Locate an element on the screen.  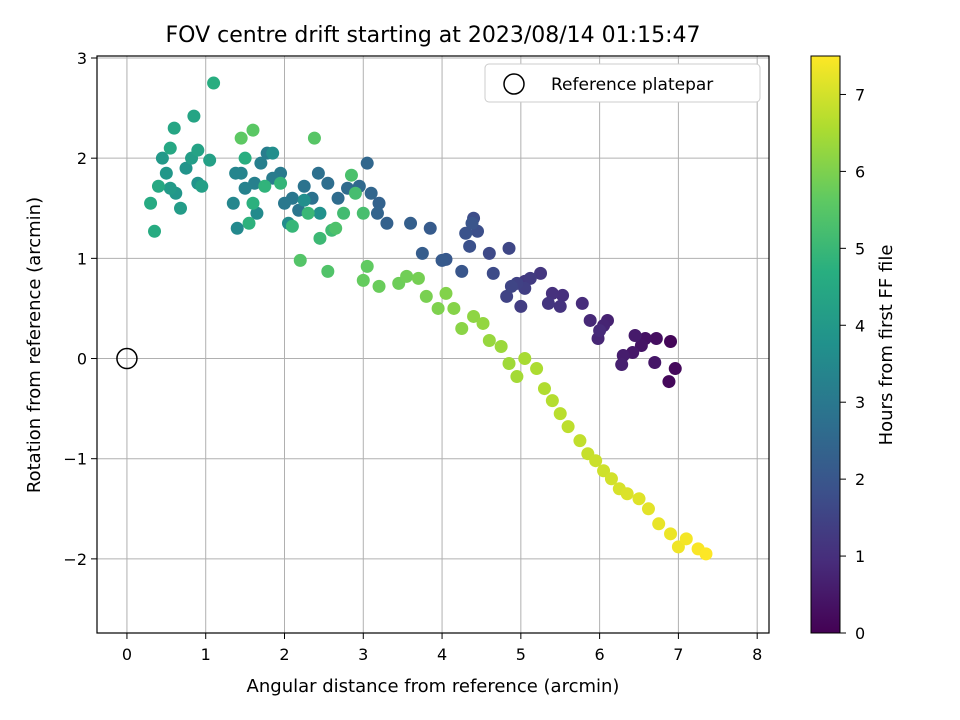
legend-box is located at coordinates (622, 83).